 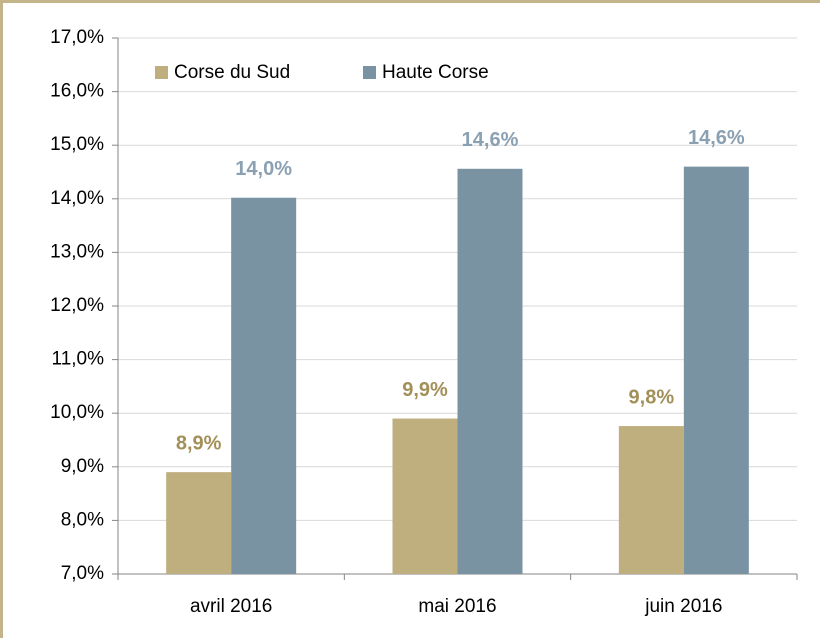 I want to click on y-tick-label: 17,0%, so click(x=77, y=37).